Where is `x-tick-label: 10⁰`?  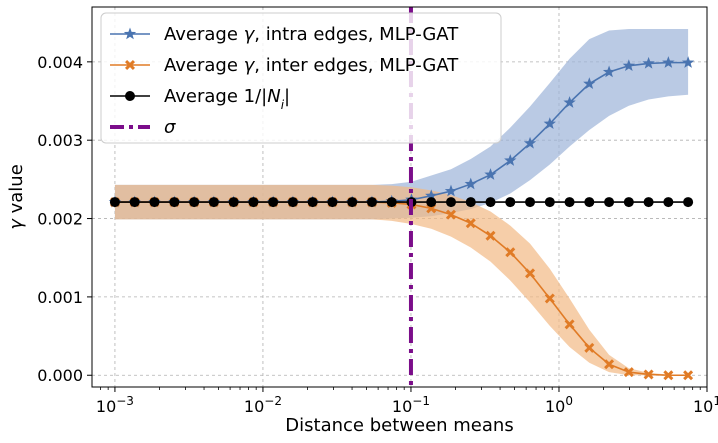 x-tick-label: 10⁰ is located at coordinates (559, 405).